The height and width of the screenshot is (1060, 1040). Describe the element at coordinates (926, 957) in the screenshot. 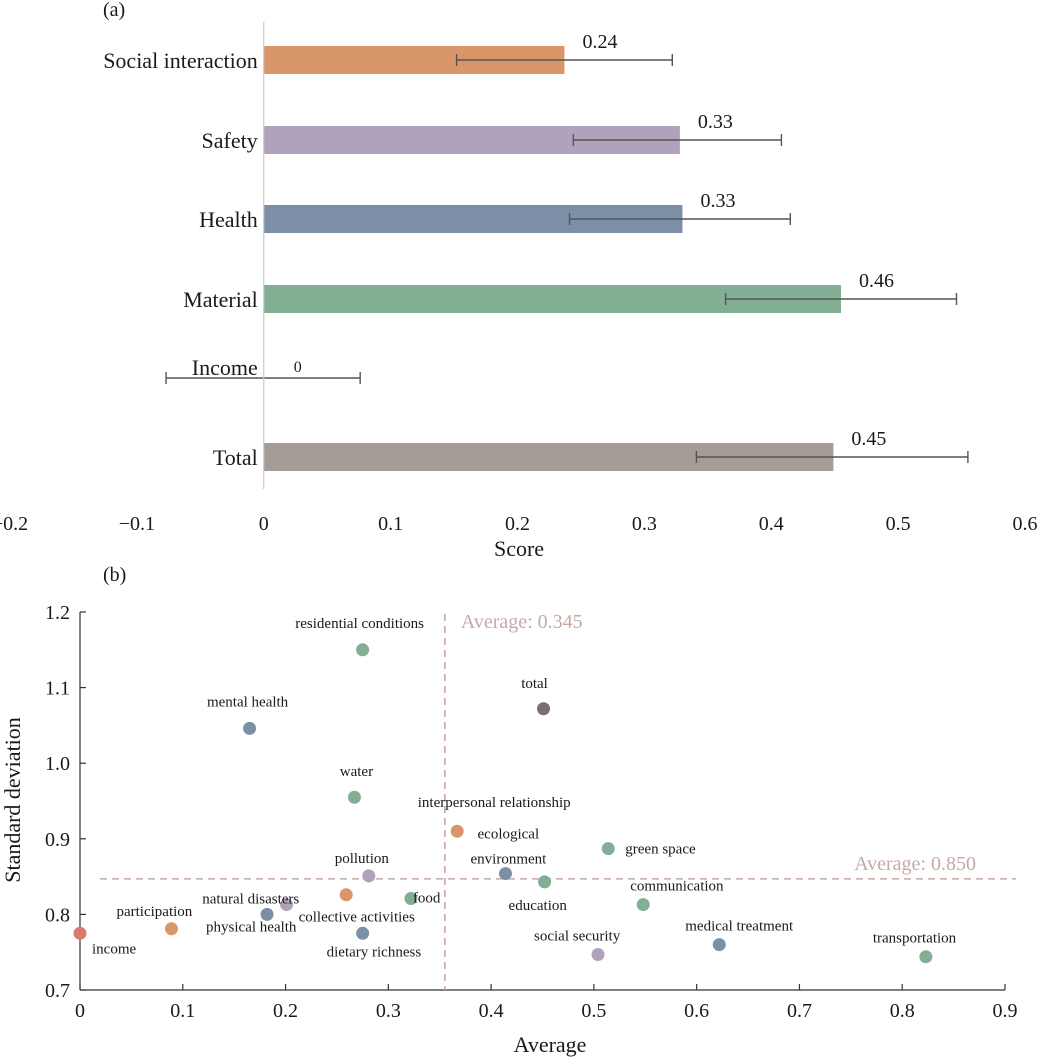

I see `point-transportation` at that location.